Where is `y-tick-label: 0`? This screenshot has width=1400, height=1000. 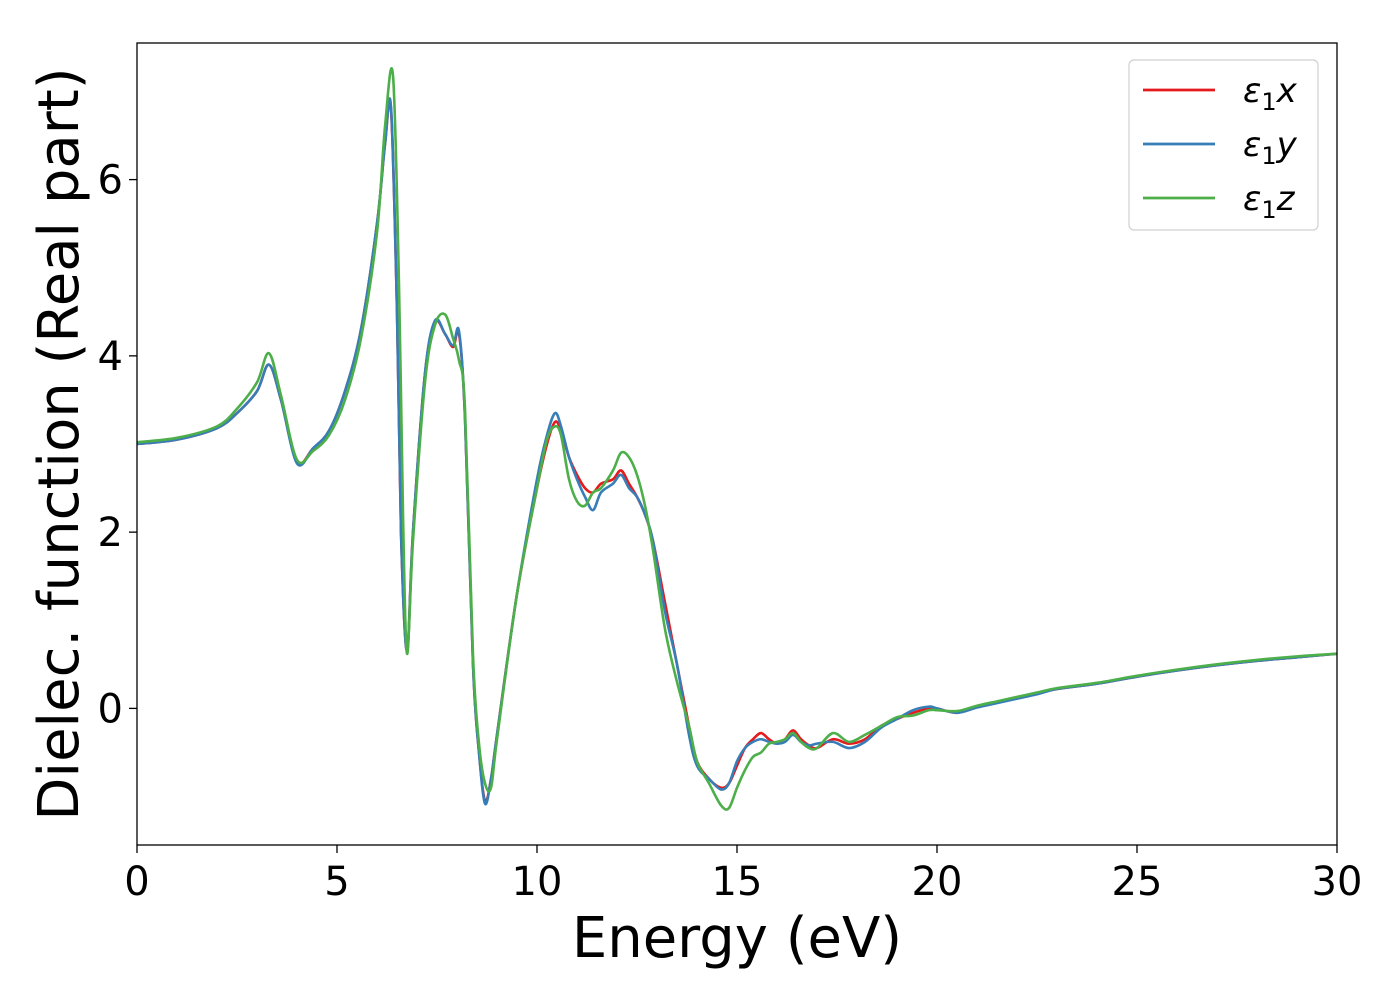 y-tick-label: 0 is located at coordinates (110, 709).